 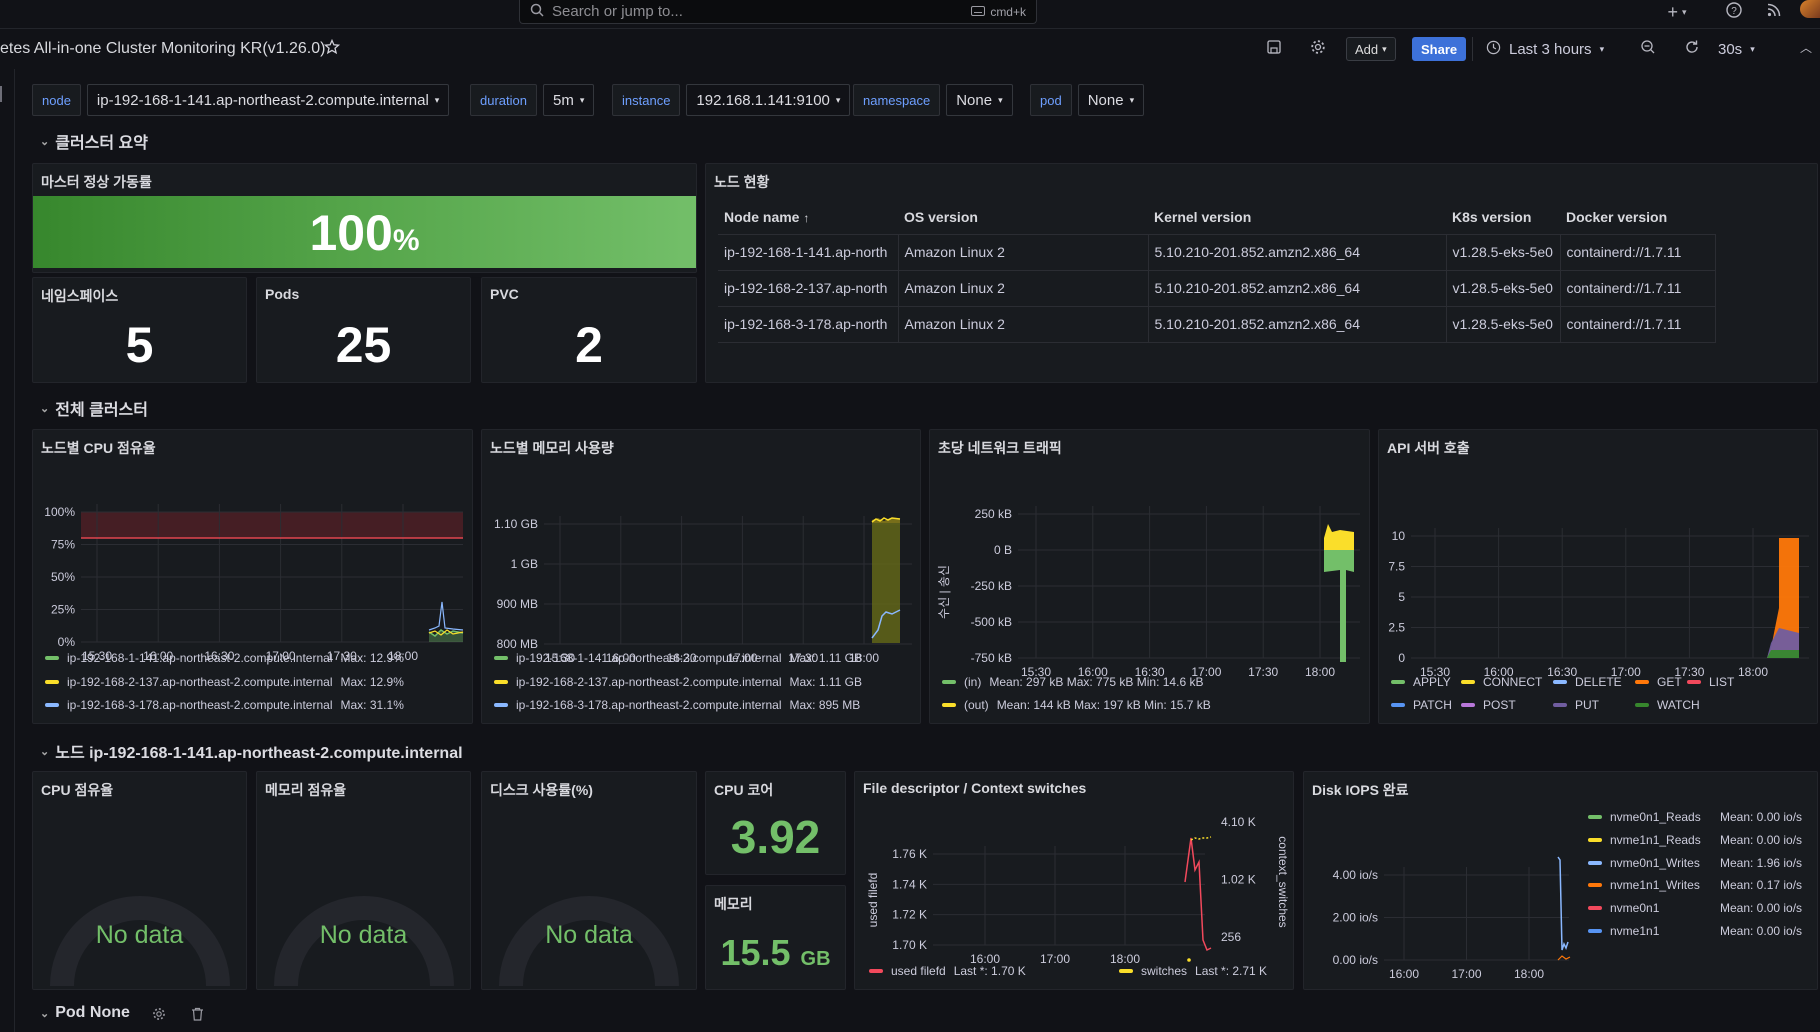 I want to click on legend-item: nvme1n1_Writes Mean: 0.17 io/s, so click(x=1700, y=885).